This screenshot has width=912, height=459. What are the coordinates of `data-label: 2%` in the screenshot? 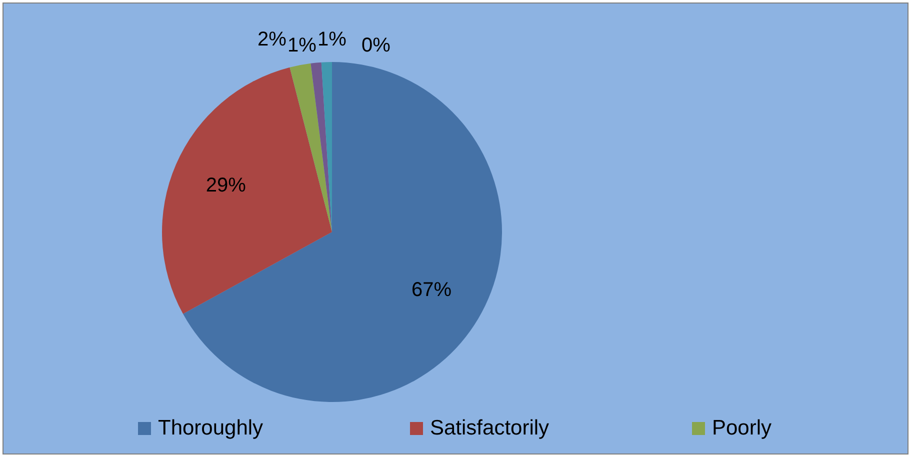 It's located at (272, 39).